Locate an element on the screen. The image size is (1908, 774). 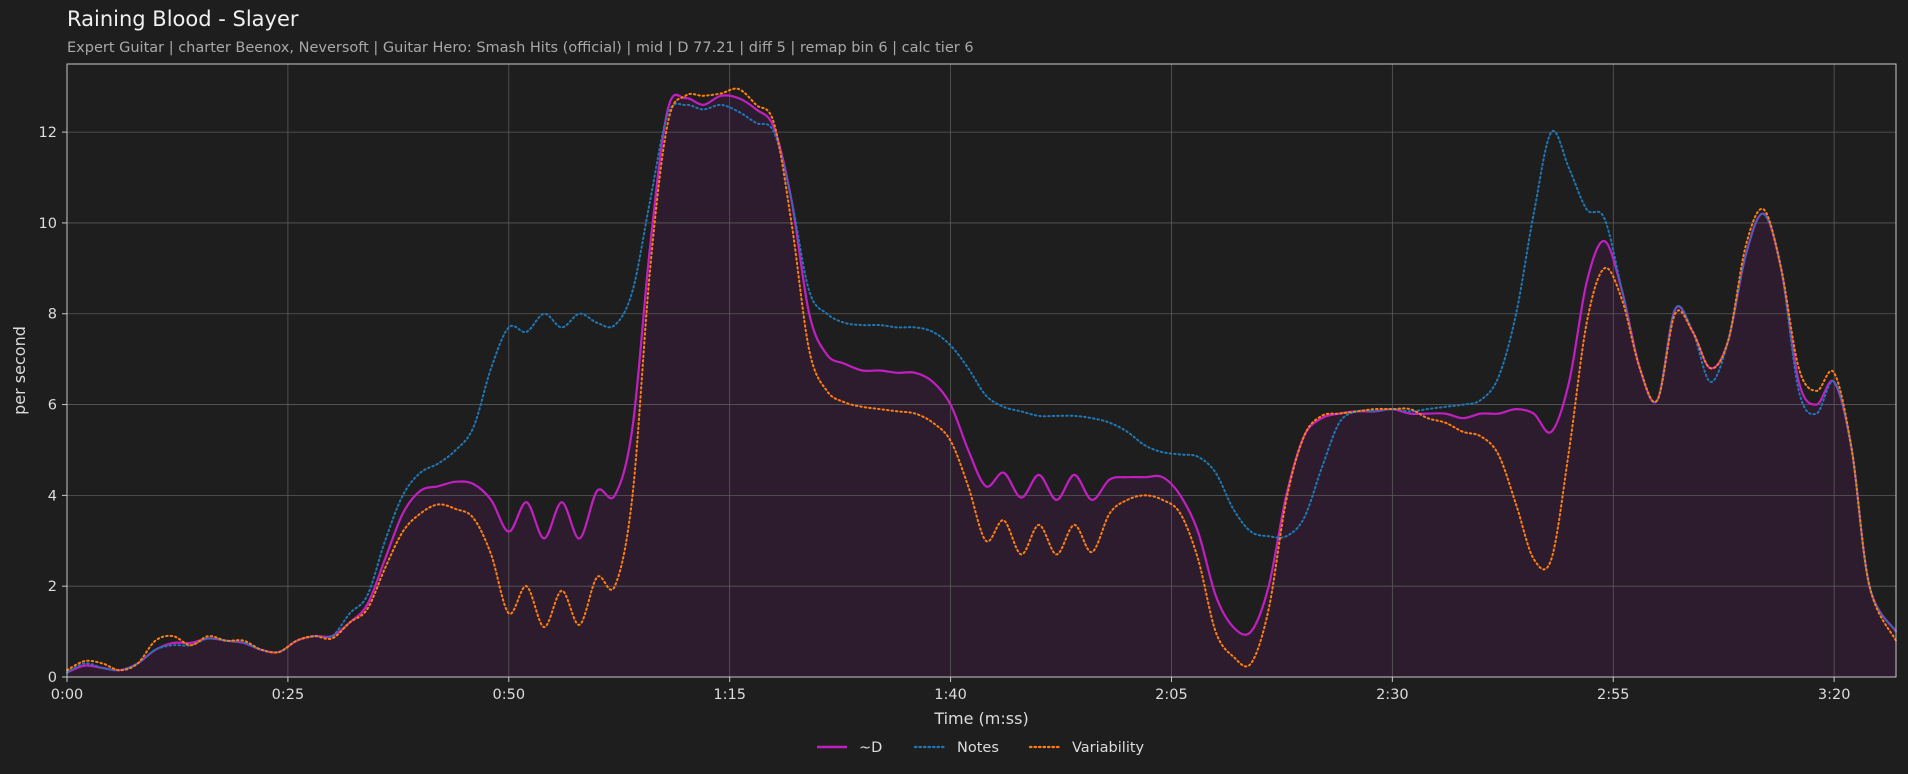
legend-label-2: Variability is located at coordinates (1108, 748).